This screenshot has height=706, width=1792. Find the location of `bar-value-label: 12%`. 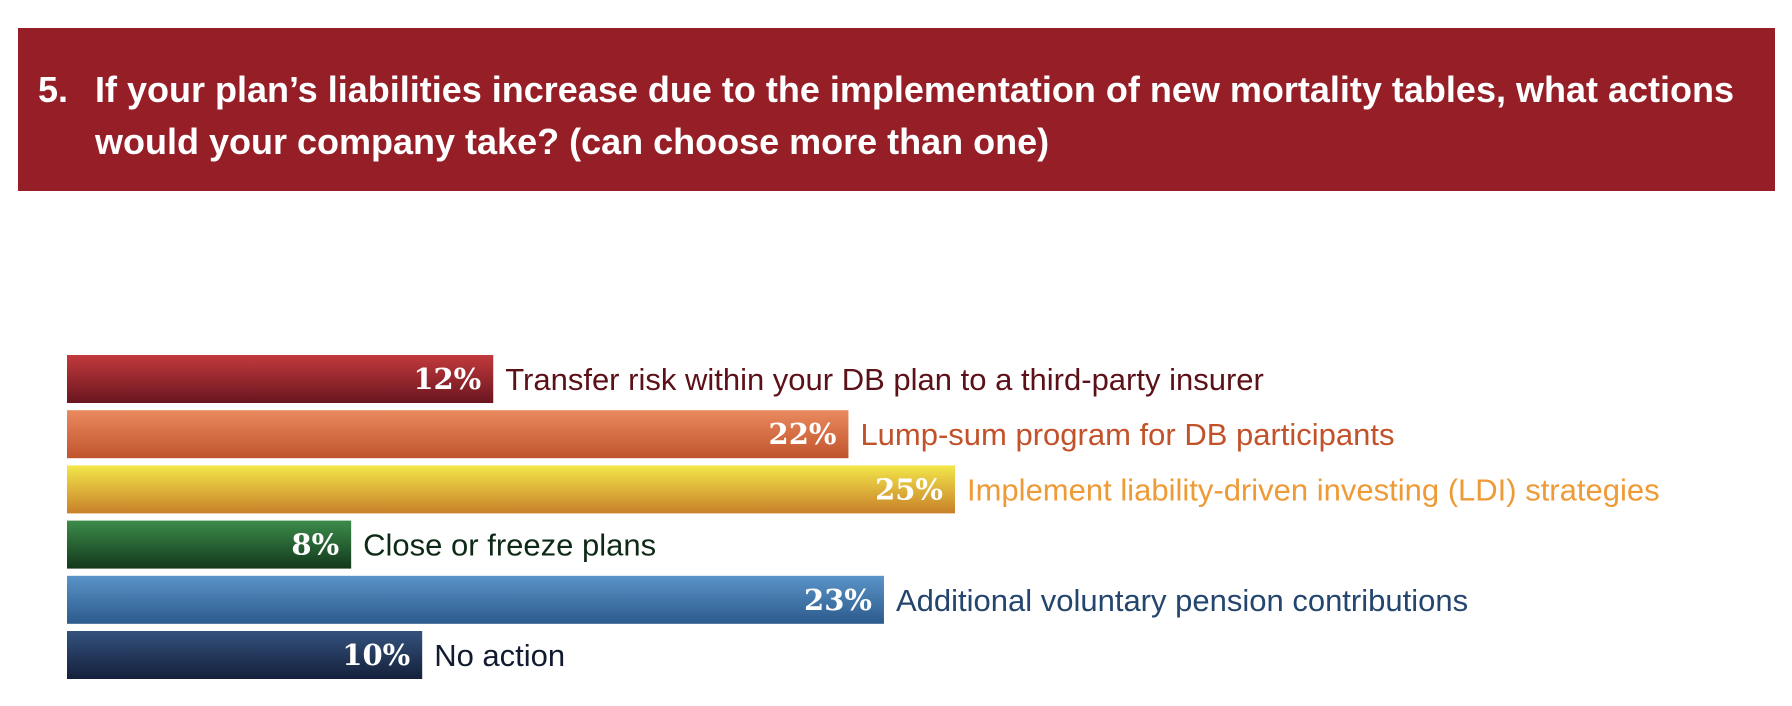

bar-value-label: 12% is located at coordinates (447, 379).